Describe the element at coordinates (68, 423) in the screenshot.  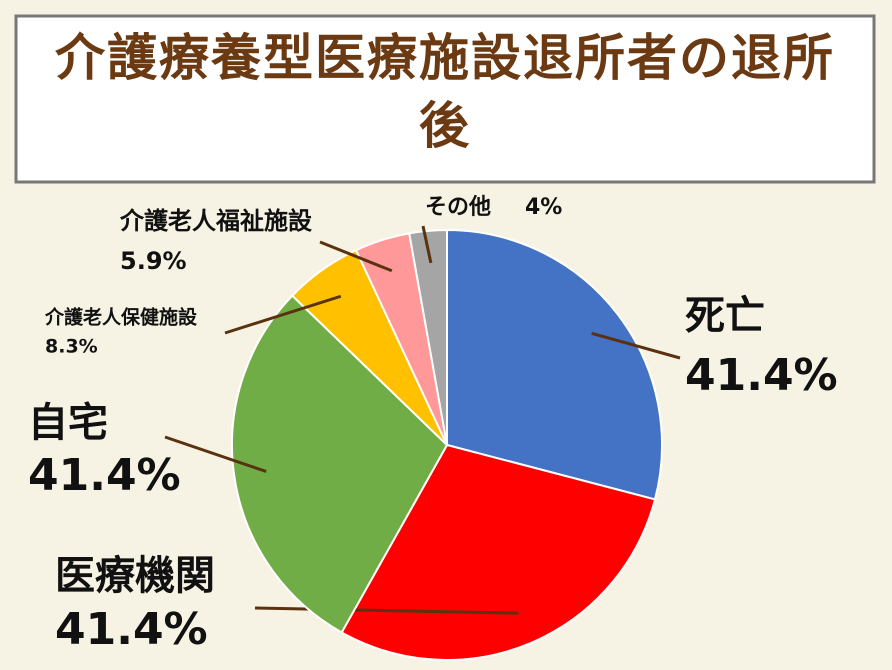
I see `slice-label: 自宅` at that location.